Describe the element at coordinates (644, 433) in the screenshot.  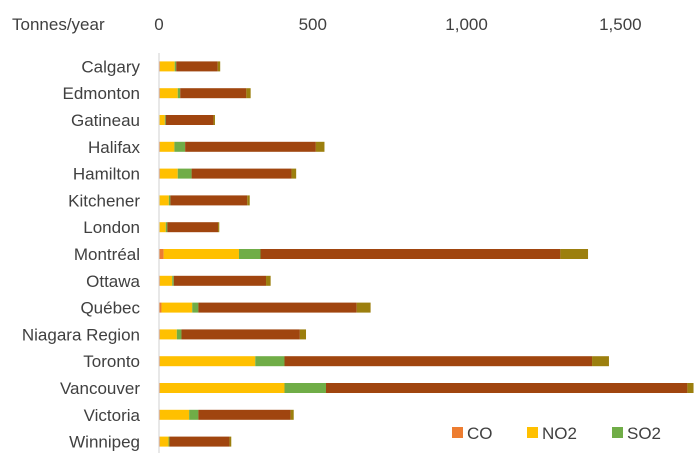
I see `legend-label: SO2` at that location.